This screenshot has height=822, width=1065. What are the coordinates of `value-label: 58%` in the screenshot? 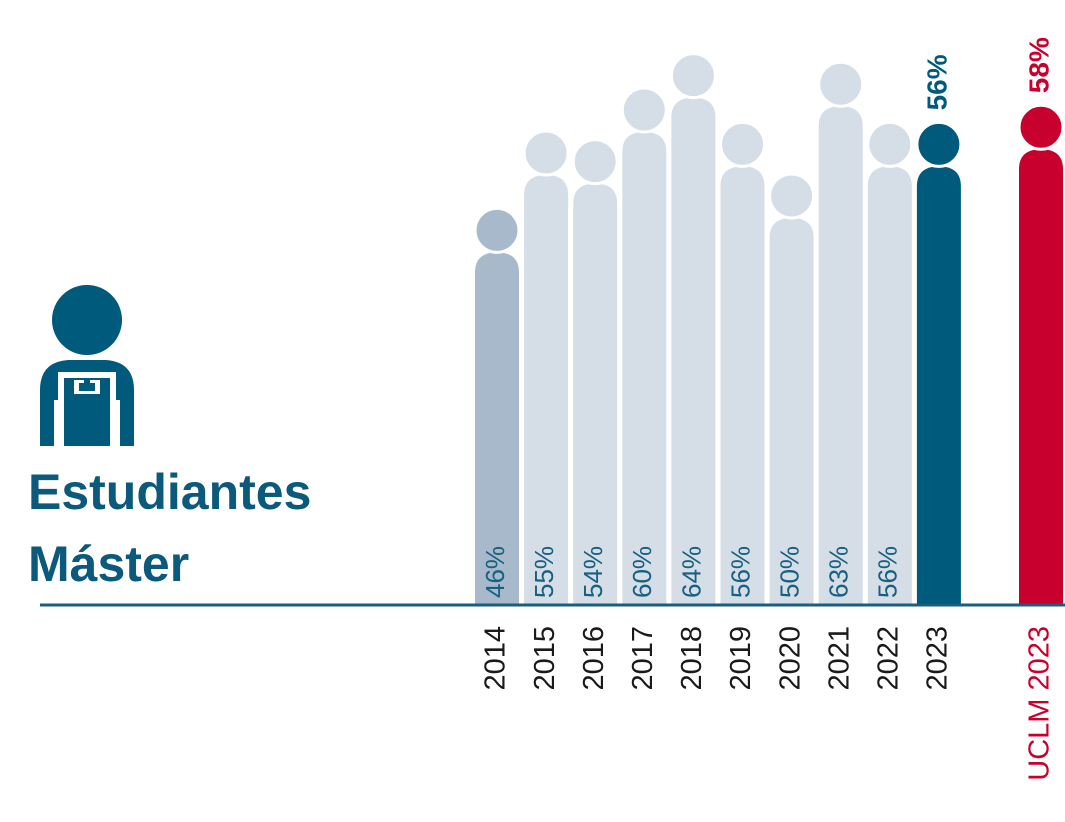 It's located at (1038, 65).